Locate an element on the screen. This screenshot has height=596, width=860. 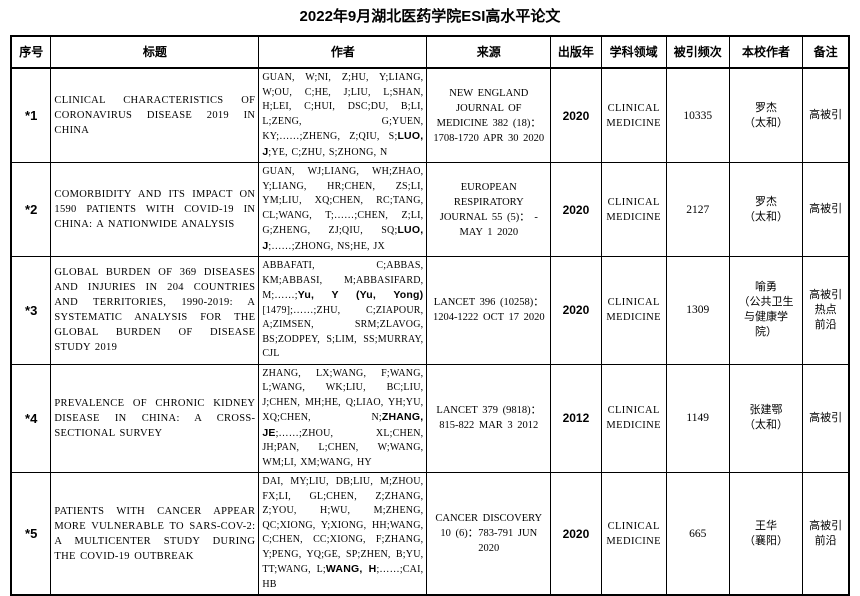
cell-cites: 1149 is located at coordinates (697, 418).